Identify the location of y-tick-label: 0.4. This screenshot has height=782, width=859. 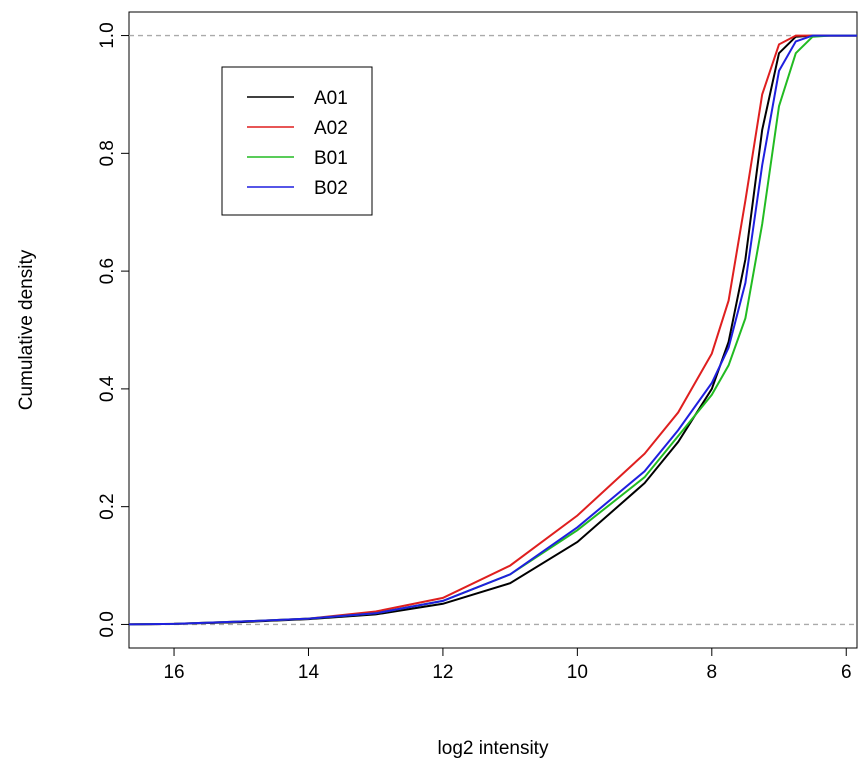
(107, 388).